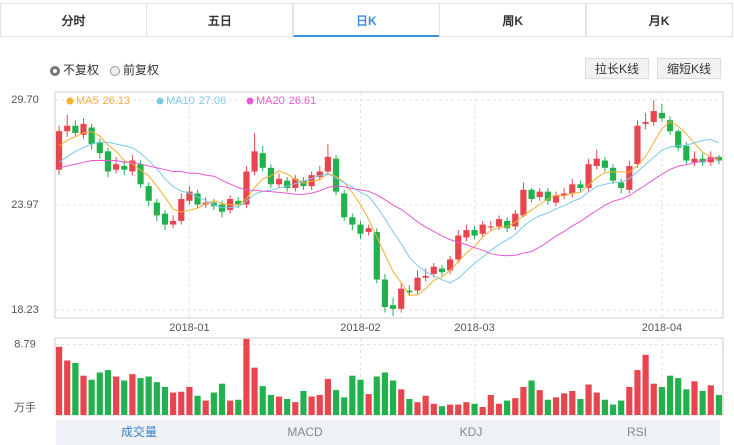 The height and width of the screenshot is (445, 734). I want to click on indicator-tab: 成交量, so click(139, 432).